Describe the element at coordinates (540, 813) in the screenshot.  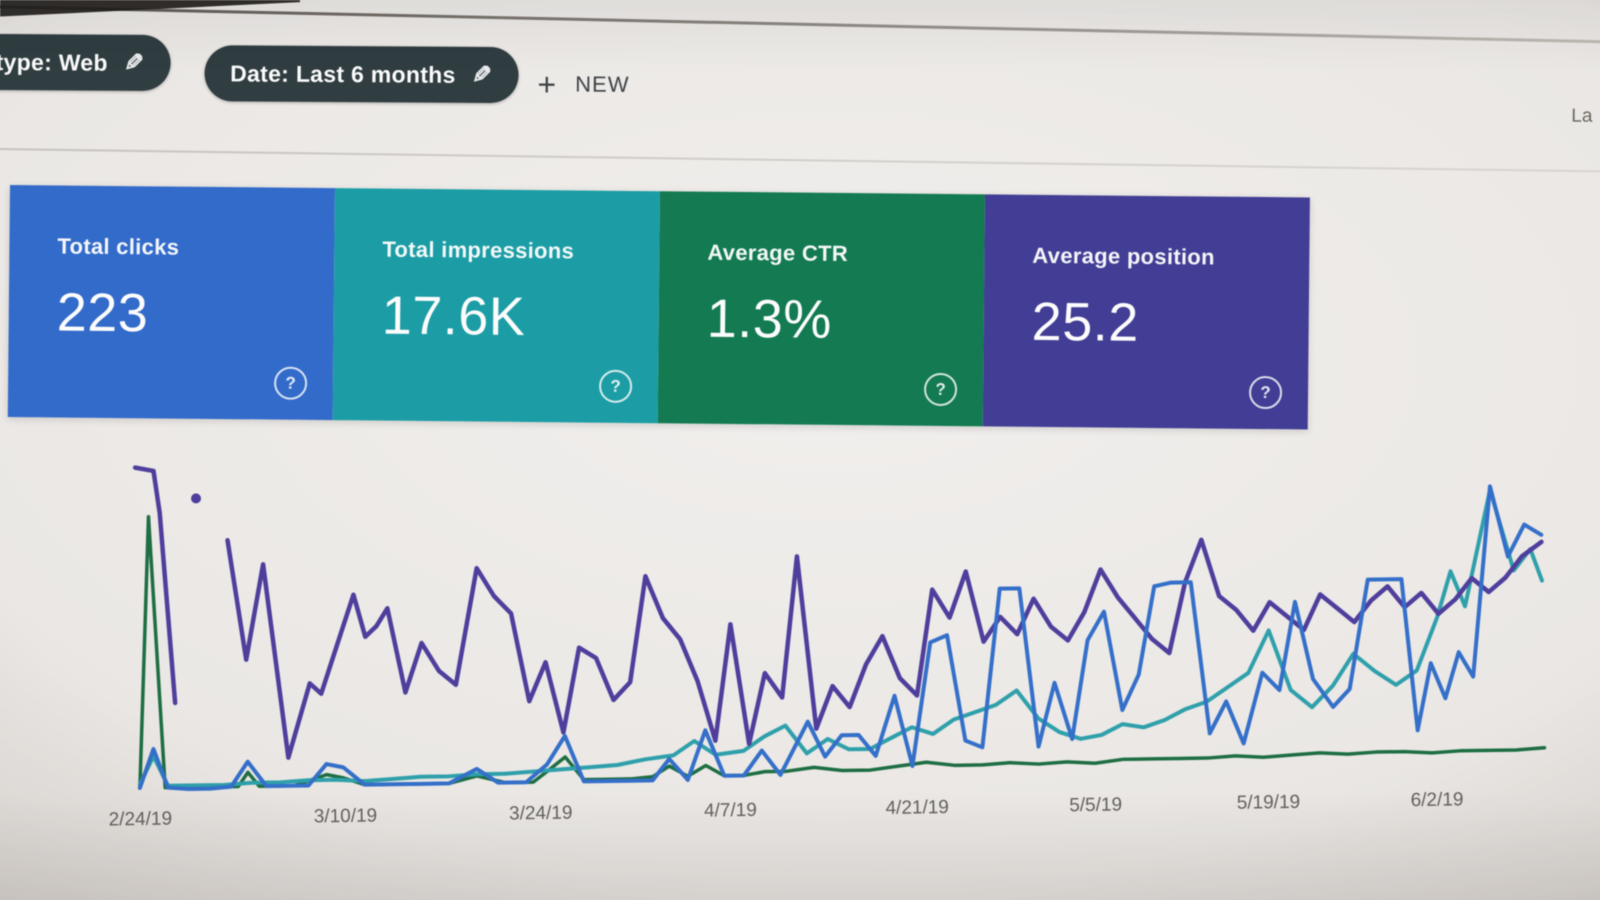
I see `x-axis-label: 3/24/19` at that location.